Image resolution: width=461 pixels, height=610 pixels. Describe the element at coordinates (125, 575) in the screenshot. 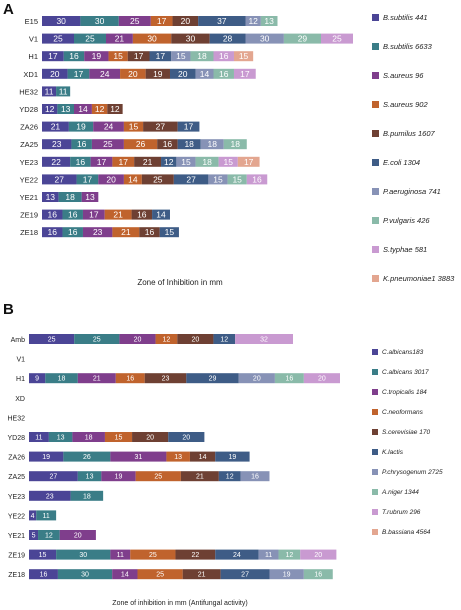

I see `chart1-segment-value-label: 14` at that location.